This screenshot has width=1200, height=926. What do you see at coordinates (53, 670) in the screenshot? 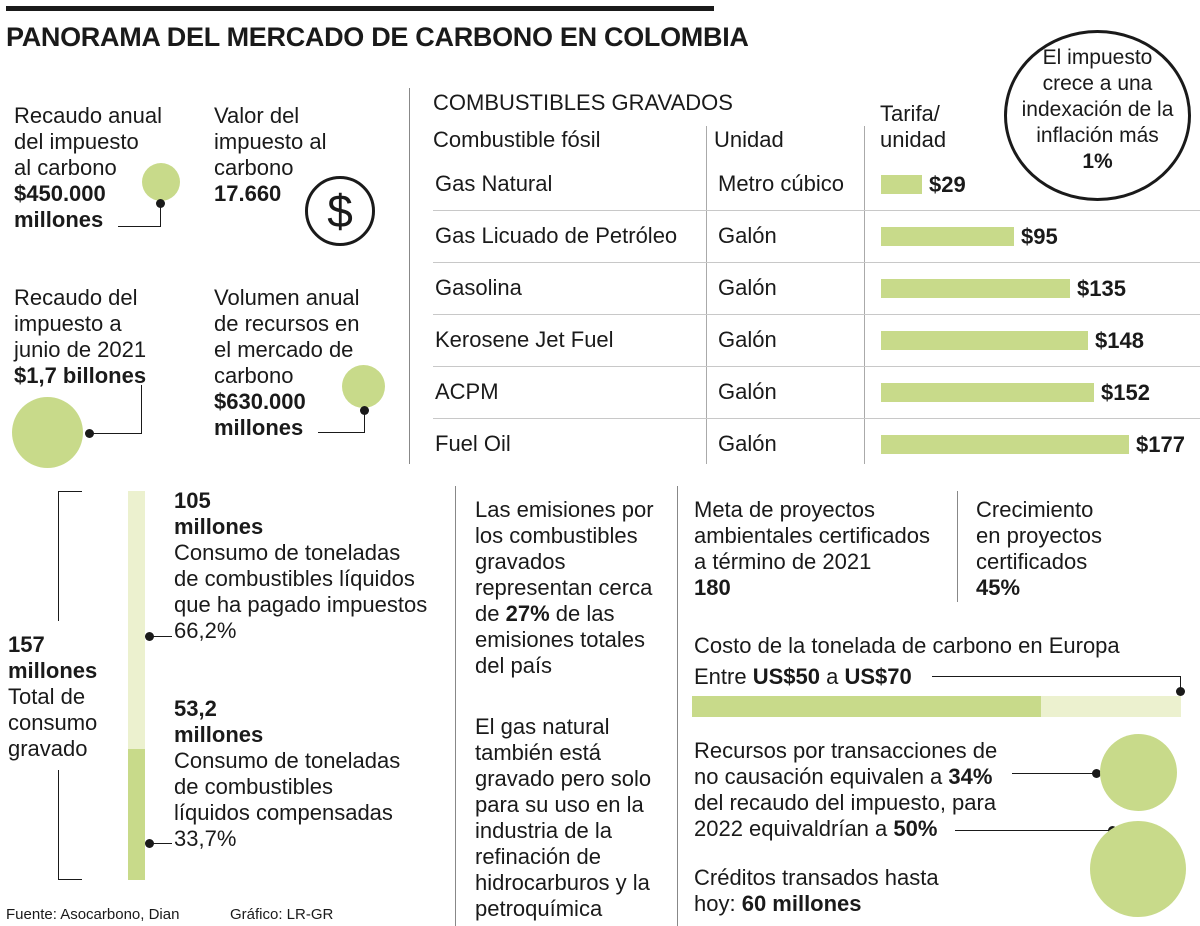
I see `total-value-line: millones` at bounding box center [53, 670].